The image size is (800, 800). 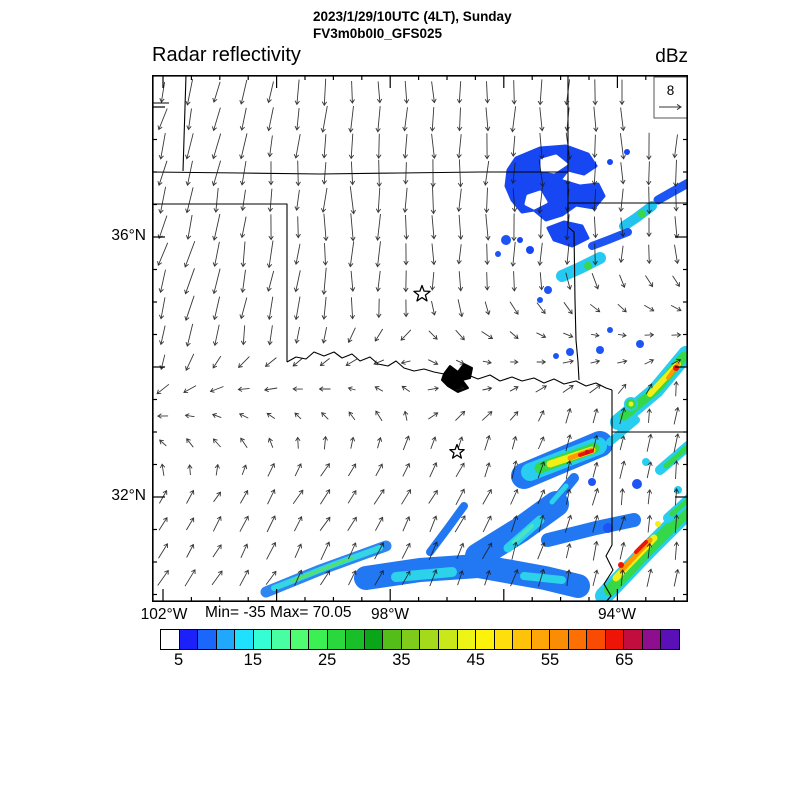 What do you see at coordinates (457, 451) in the screenshot?
I see `city-star-marker` at bounding box center [457, 451].